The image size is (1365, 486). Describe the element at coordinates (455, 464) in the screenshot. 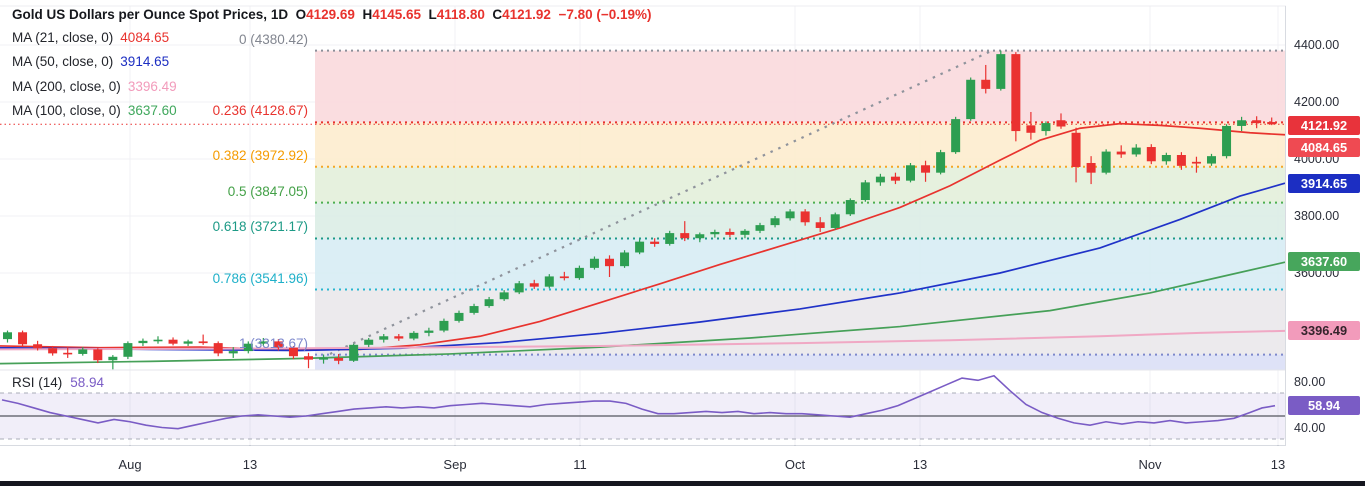

I see `time-tick: Sep` at that location.